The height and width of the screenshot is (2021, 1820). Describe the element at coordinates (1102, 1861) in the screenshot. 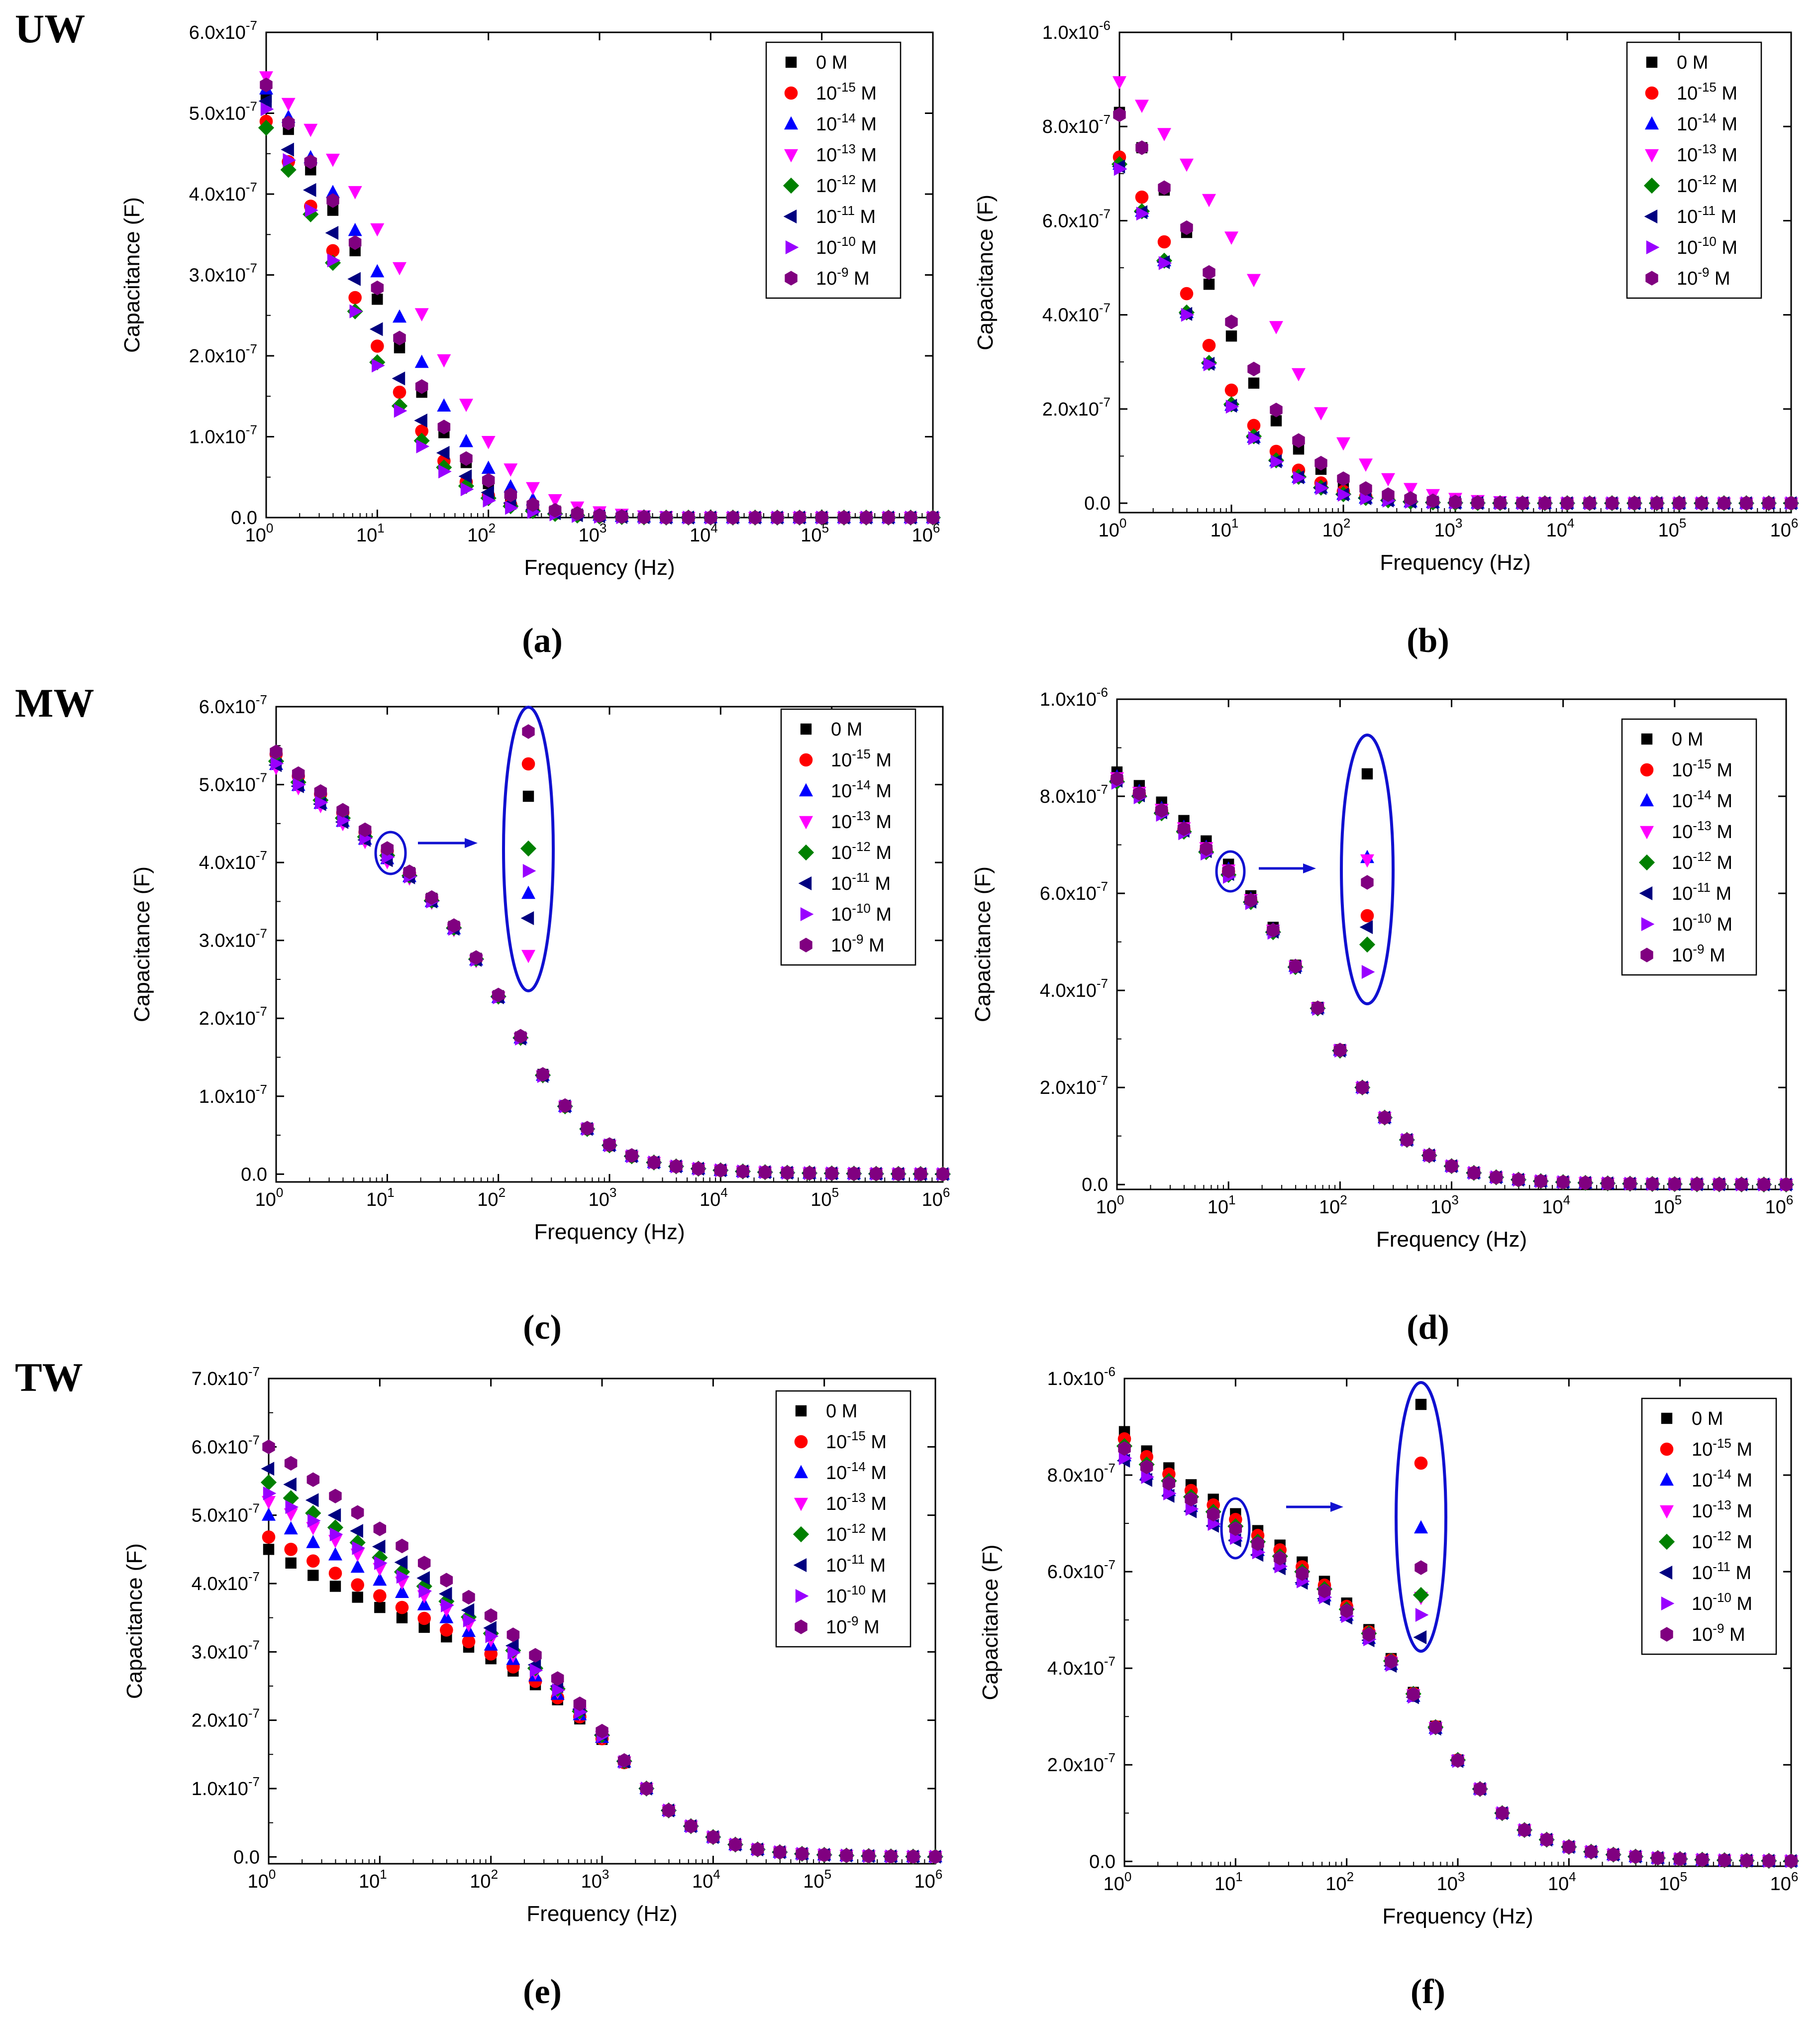

I see `y-tick-label: 0.0` at that location.